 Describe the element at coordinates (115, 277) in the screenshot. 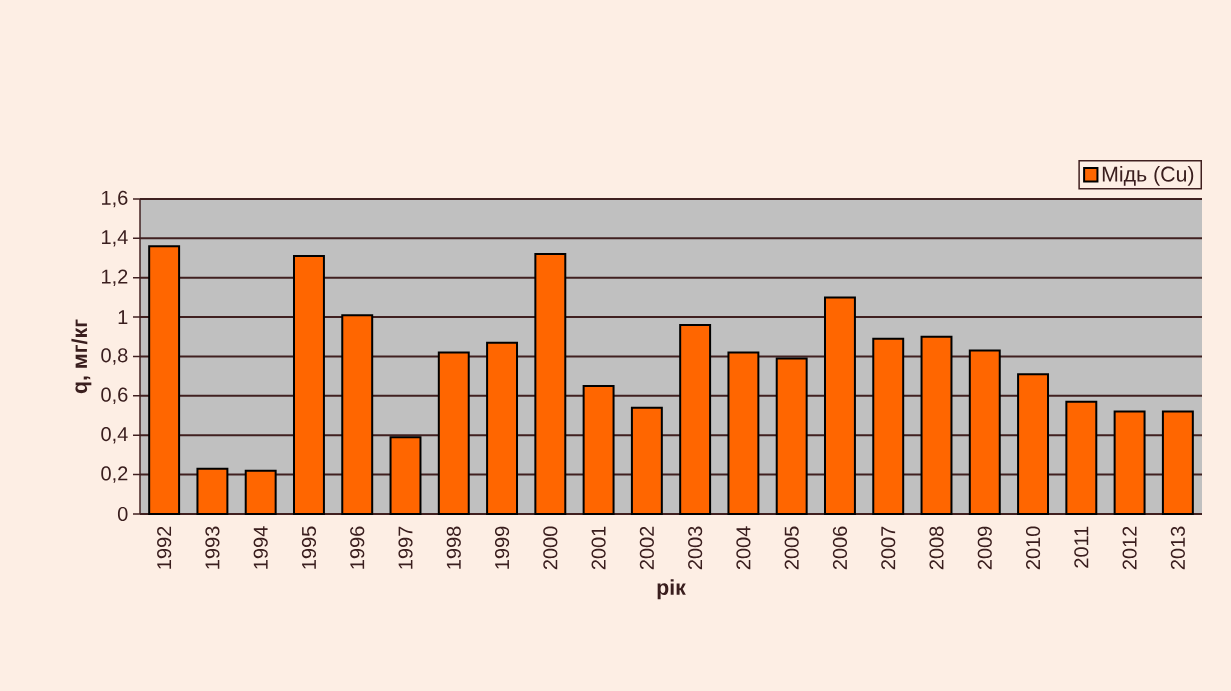

I see `y-tick-label: 1,2` at that location.